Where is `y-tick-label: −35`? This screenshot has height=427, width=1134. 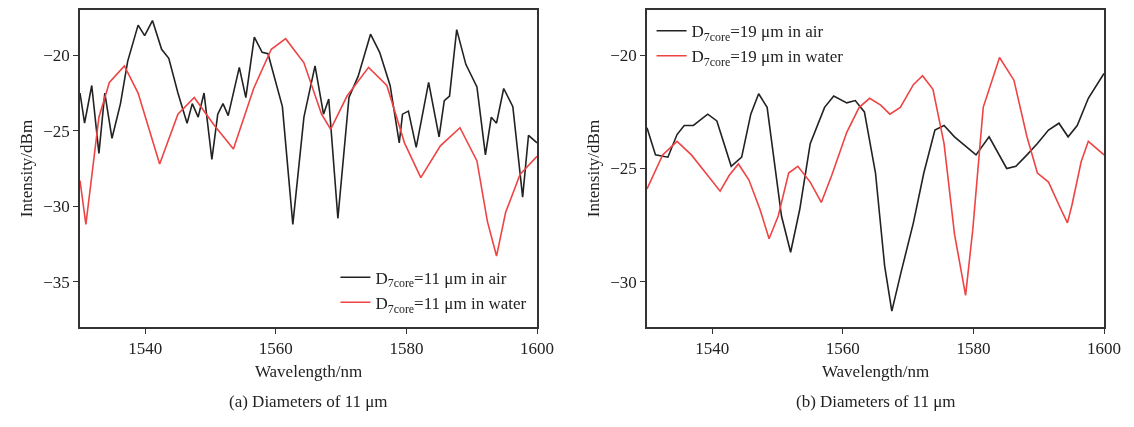
y-tick-label: −35 is located at coordinates (56, 282).